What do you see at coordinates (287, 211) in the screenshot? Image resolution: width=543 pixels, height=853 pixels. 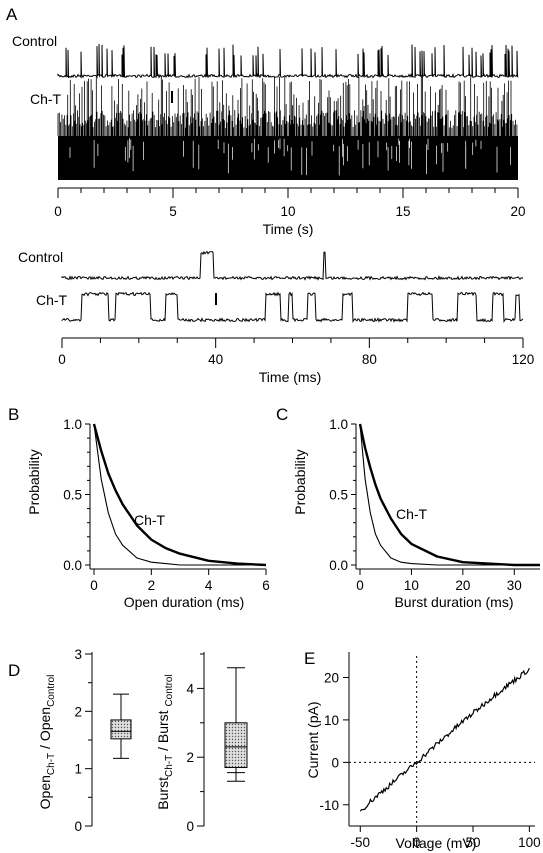 I see `tick-label: 10` at bounding box center [287, 211].